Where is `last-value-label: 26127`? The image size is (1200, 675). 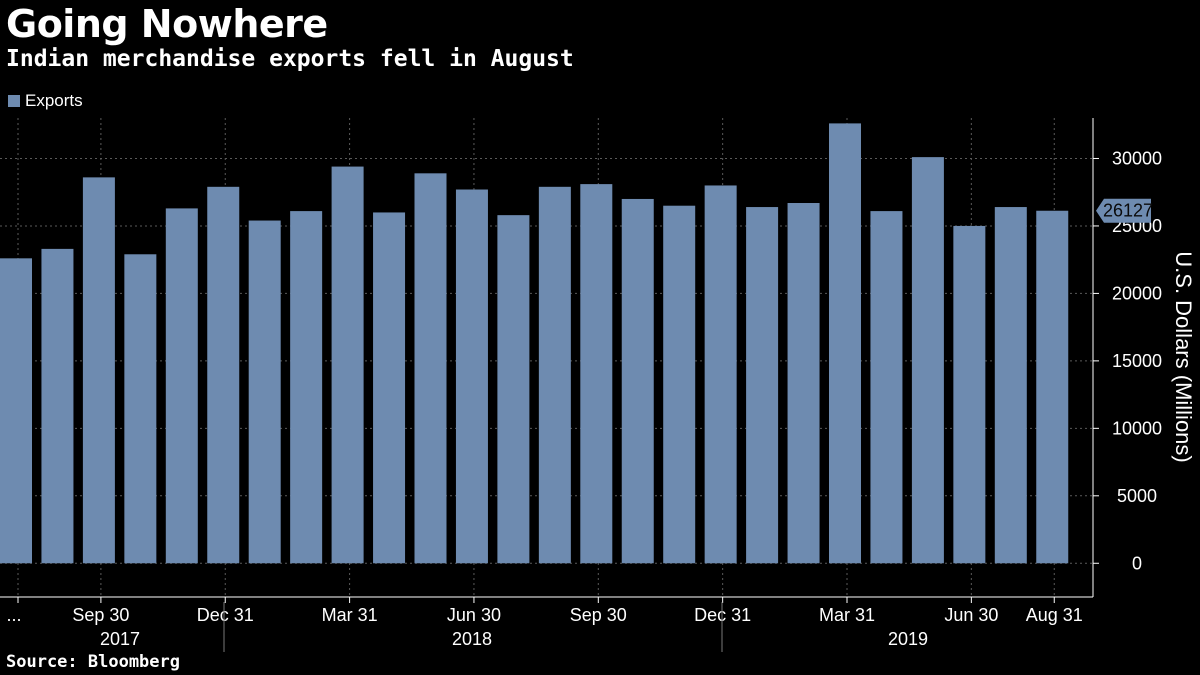 last-value-label: 26127 is located at coordinates (1128, 211).